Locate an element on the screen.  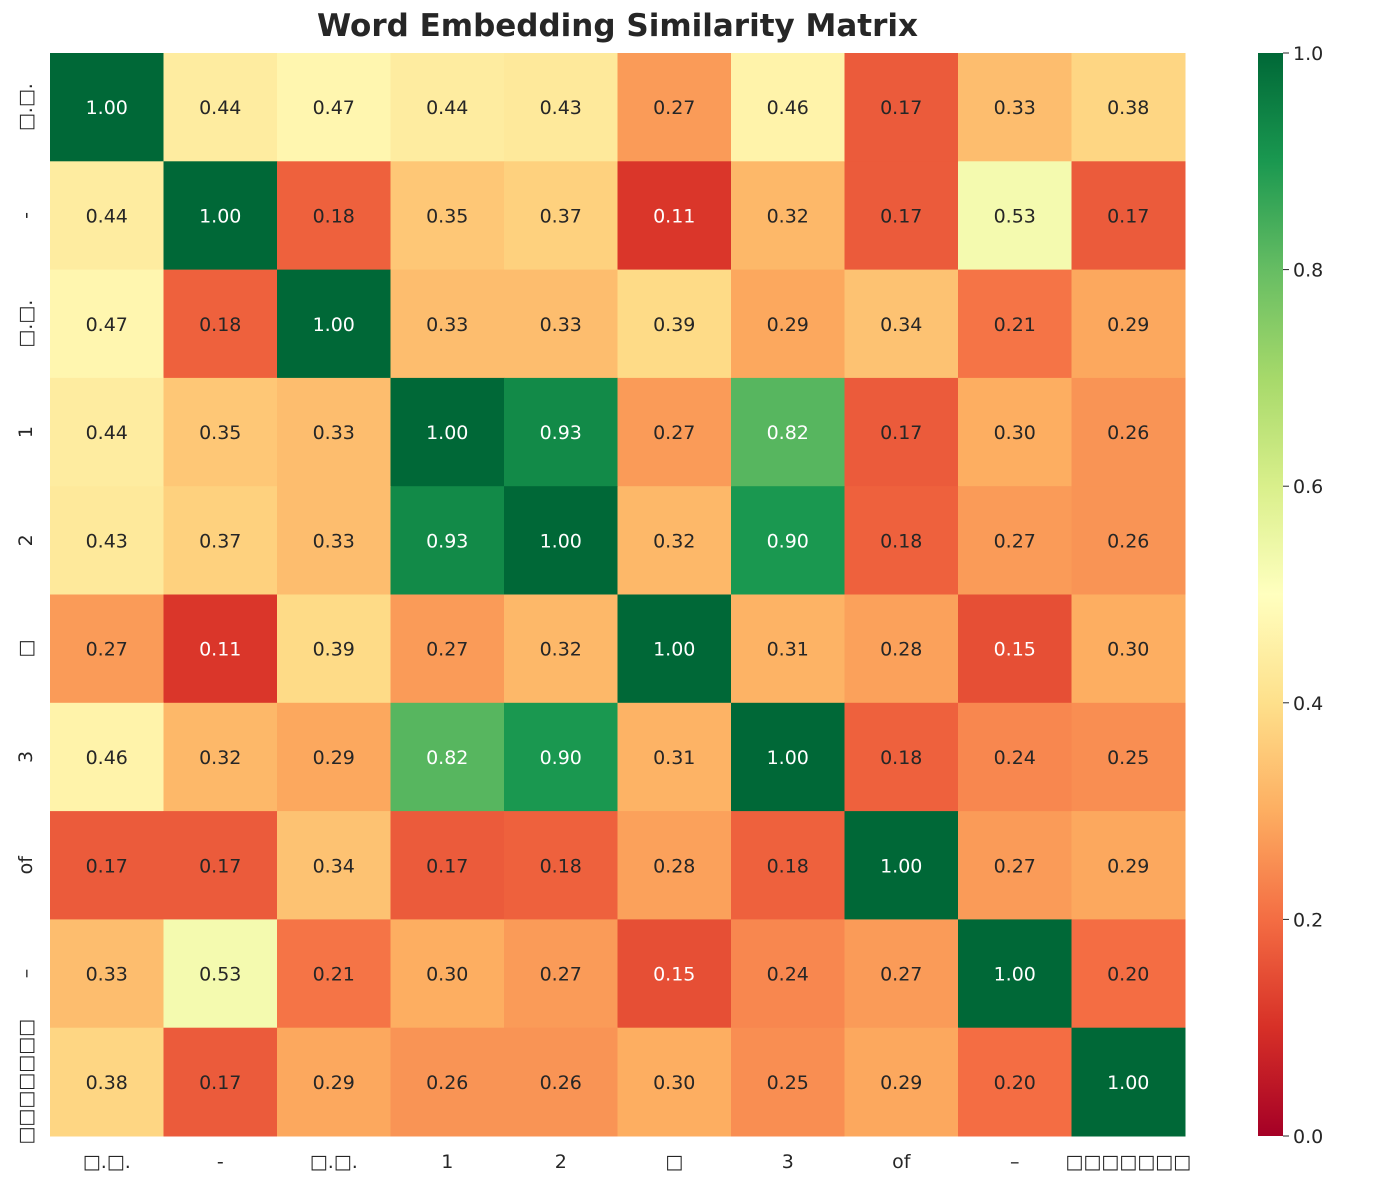
cell-label: 0.30 is located at coordinates (674, 1083).